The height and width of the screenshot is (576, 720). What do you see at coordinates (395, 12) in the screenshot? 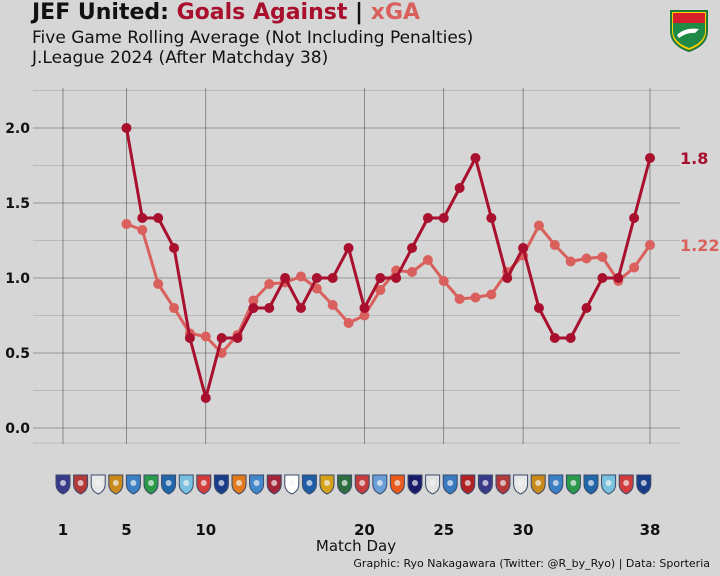
I see `title-xga: xGA` at bounding box center [395, 12].